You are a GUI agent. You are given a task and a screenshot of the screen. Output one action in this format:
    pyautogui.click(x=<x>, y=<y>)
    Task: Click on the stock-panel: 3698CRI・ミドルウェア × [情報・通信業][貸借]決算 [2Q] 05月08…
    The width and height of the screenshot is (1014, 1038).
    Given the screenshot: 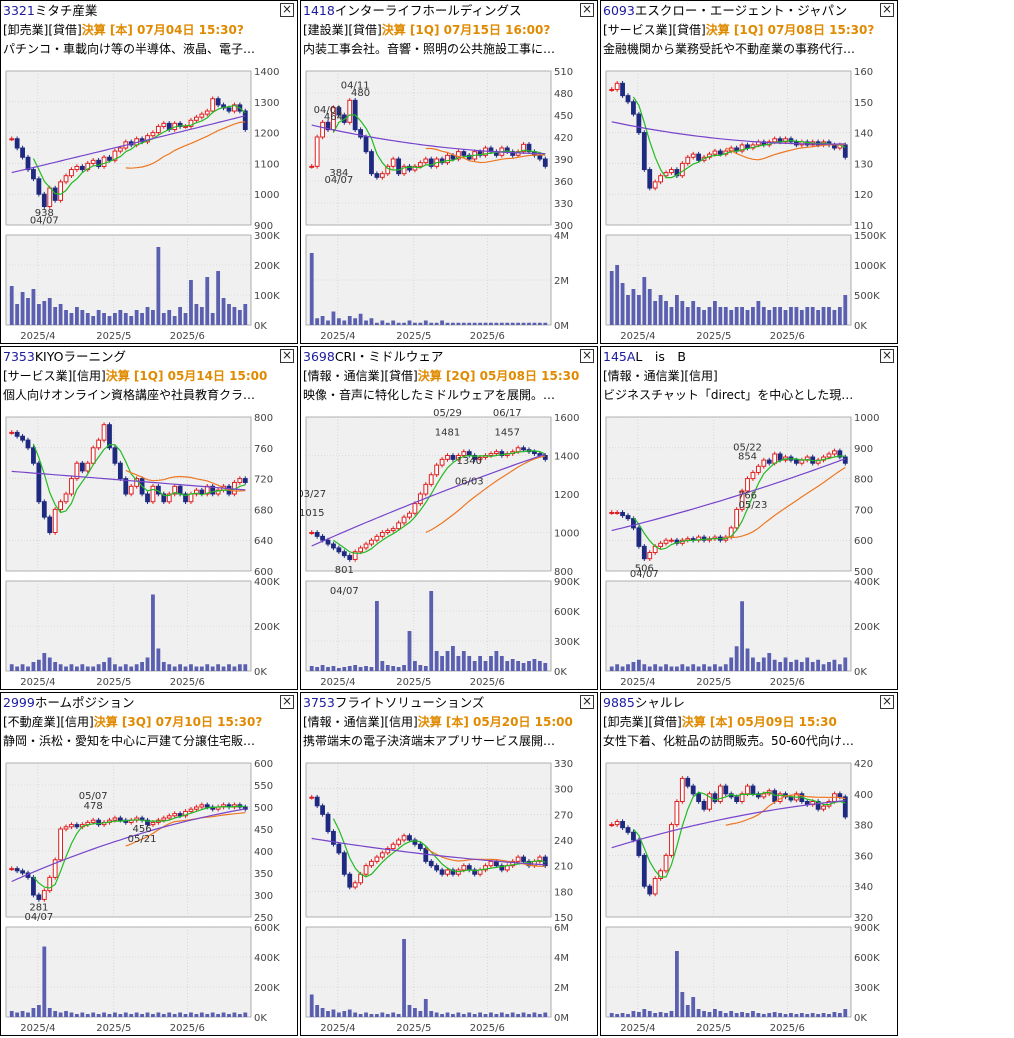 What is the action you would take?
    pyautogui.click(x=449, y=518)
    